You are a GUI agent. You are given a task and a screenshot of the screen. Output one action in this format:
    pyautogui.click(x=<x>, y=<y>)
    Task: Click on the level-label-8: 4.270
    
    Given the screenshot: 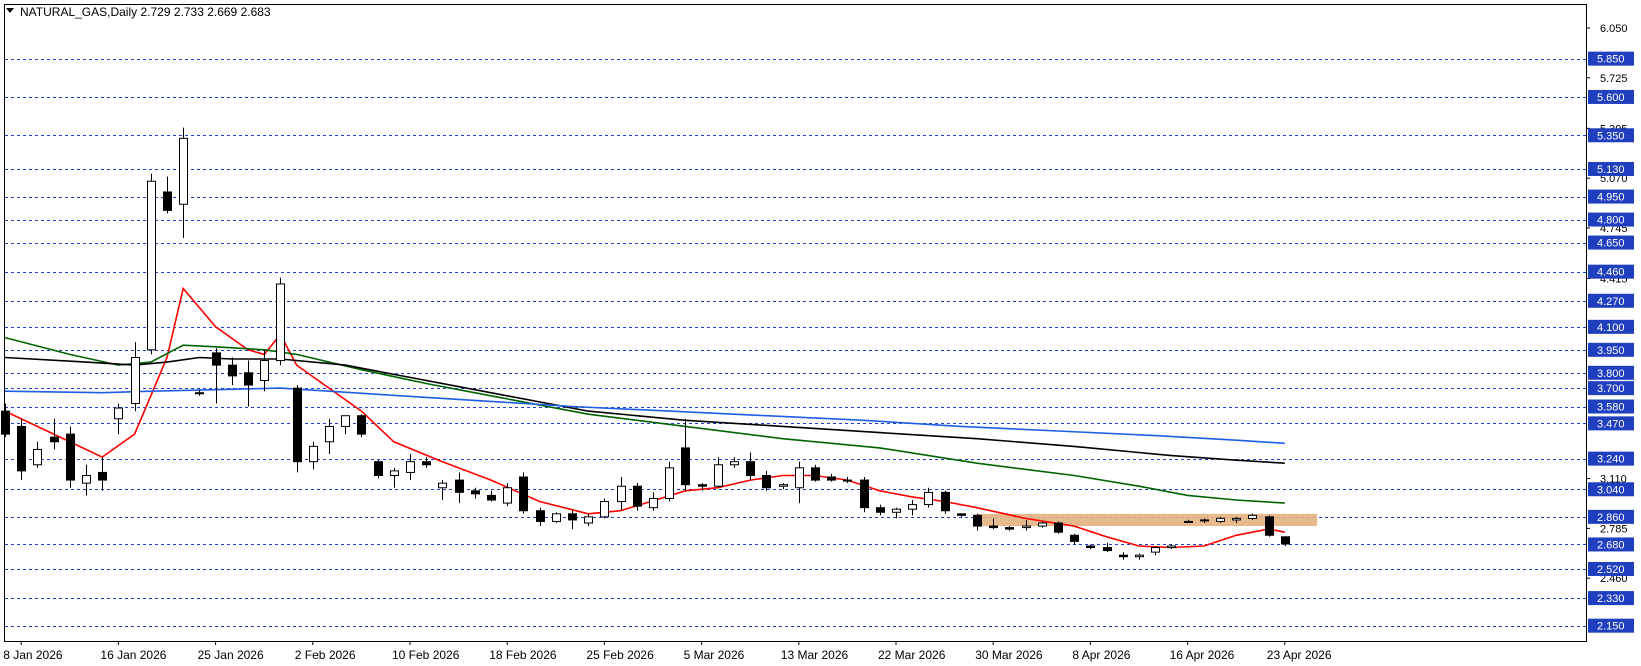 What is the action you would take?
    pyautogui.click(x=1611, y=300)
    